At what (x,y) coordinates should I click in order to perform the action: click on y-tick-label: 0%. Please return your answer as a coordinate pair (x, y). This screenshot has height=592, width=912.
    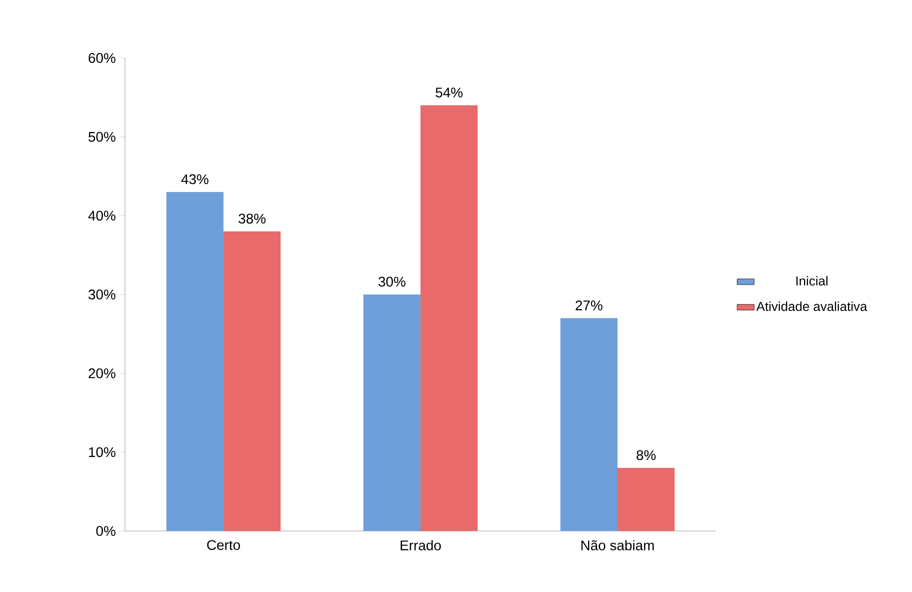
    Looking at the image, I should click on (106, 531).